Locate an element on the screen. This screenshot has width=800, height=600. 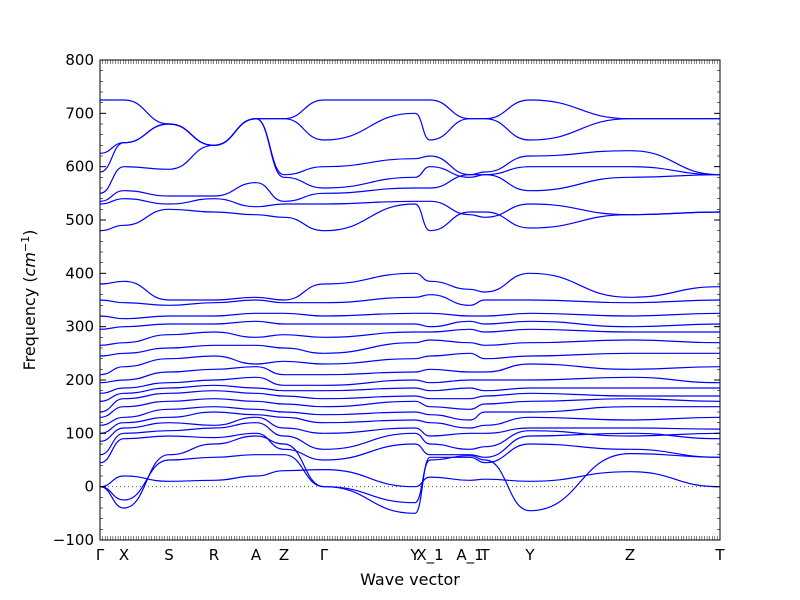
y-tick-label: 500 is located at coordinates (79, 220).